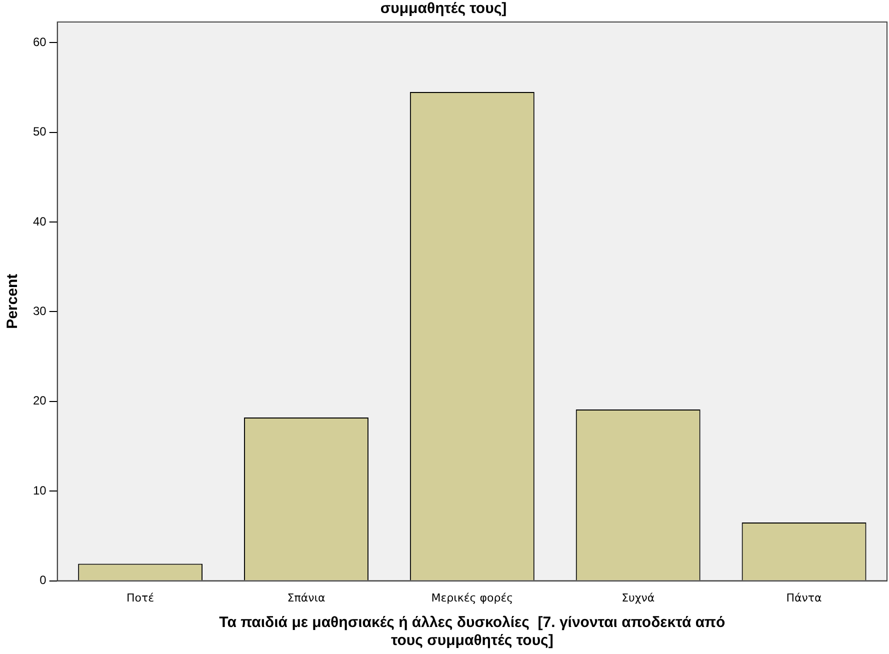  What do you see at coordinates (39, 131) in the screenshot?
I see `y-tick-label: 50` at bounding box center [39, 131].